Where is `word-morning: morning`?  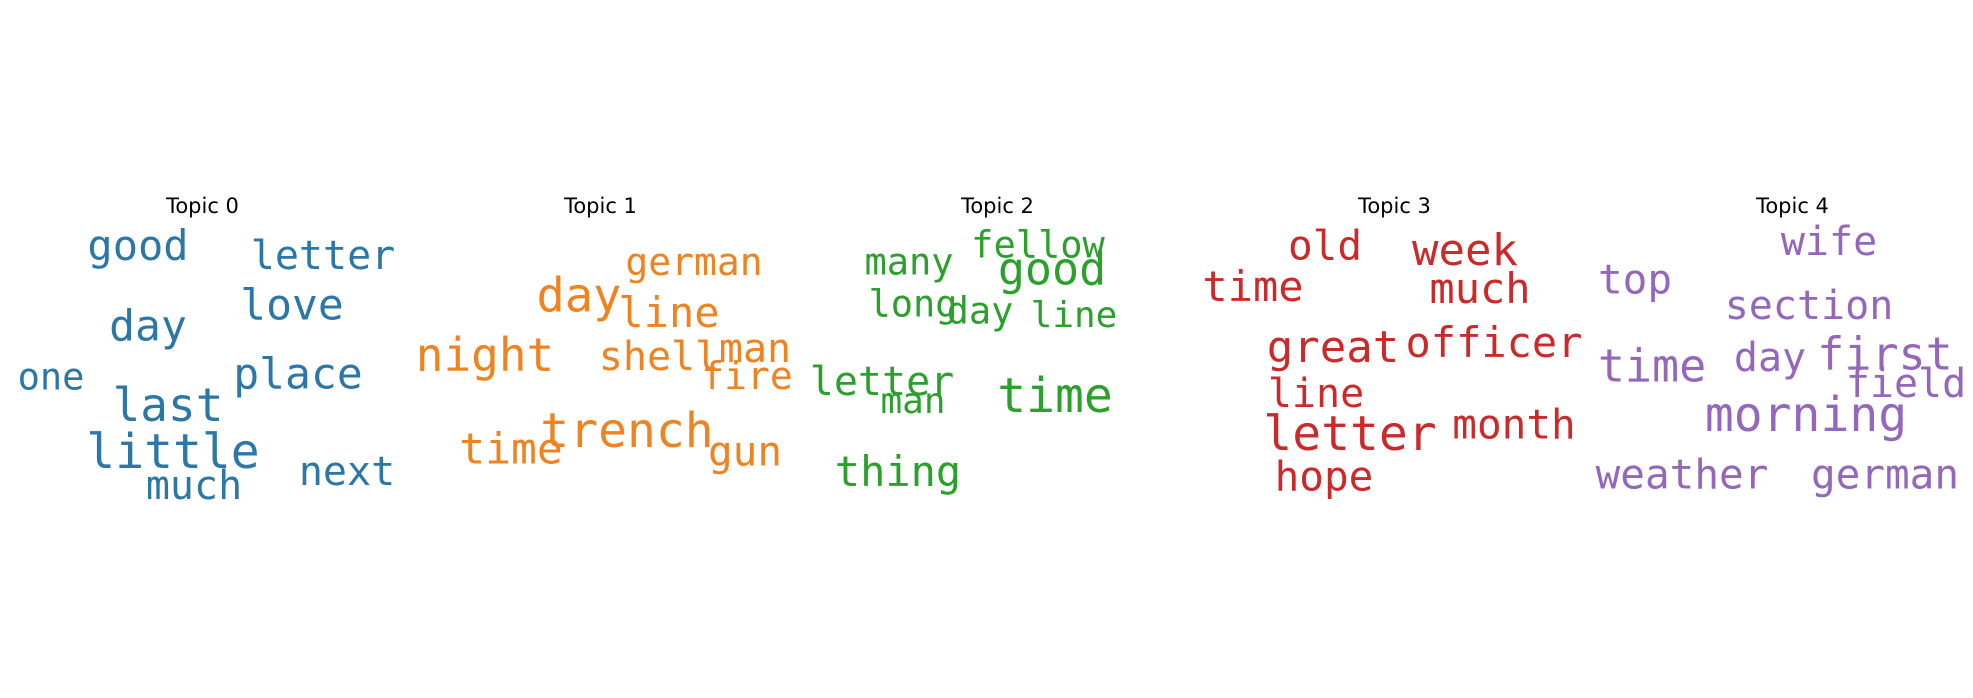
word-morning: morning is located at coordinates (1806, 415).